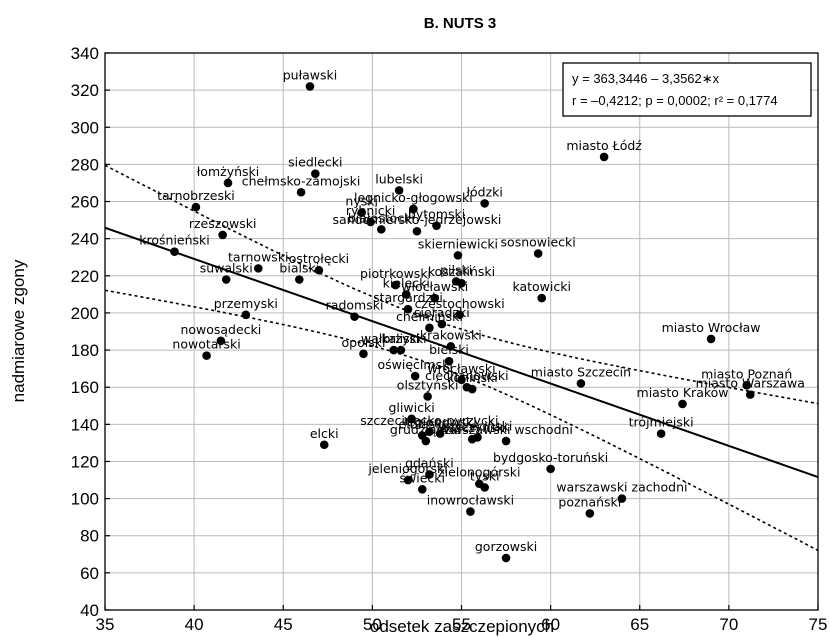  What do you see at coordinates (85, 499) in the screenshot?
I see `y-tick-label: 100` at bounding box center [85, 499].